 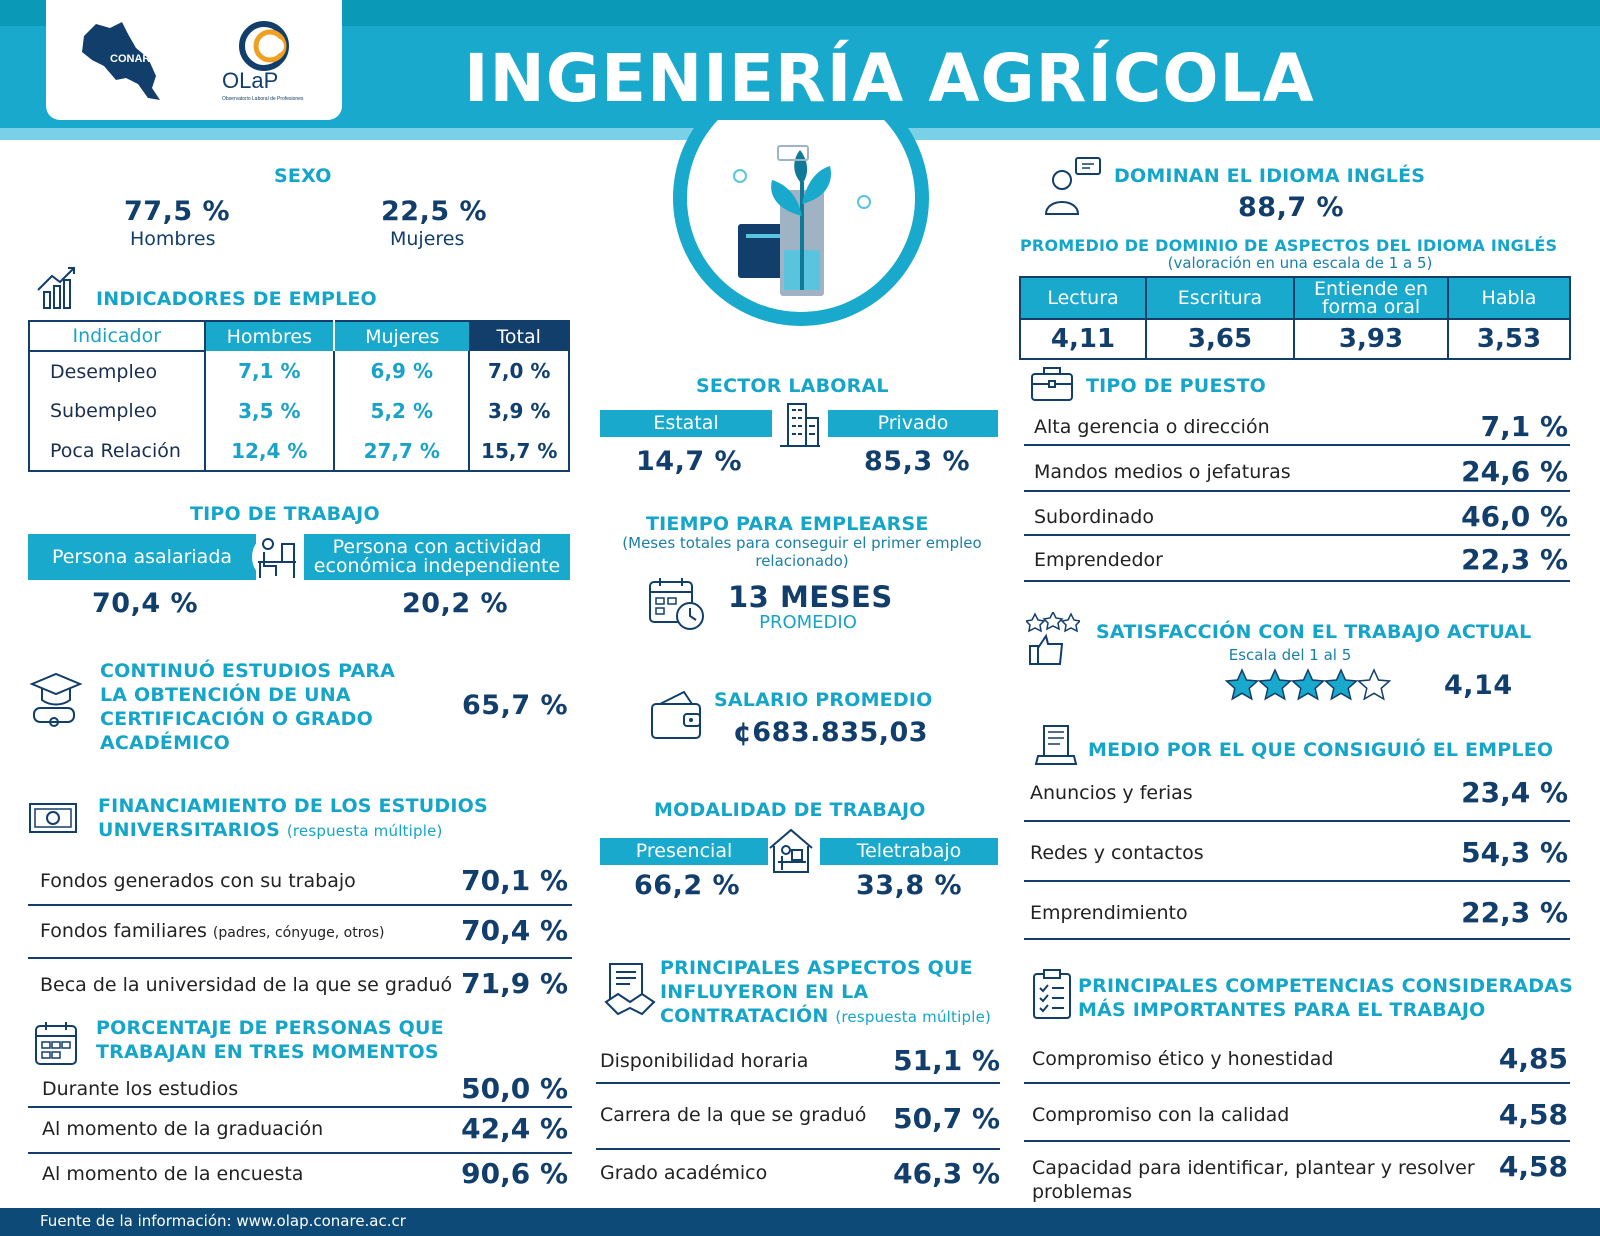 What do you see at coordinates (810, 597) in the screenshot?
I see `tiempo-value: 13 MESES` at bounding box center [810, 597].